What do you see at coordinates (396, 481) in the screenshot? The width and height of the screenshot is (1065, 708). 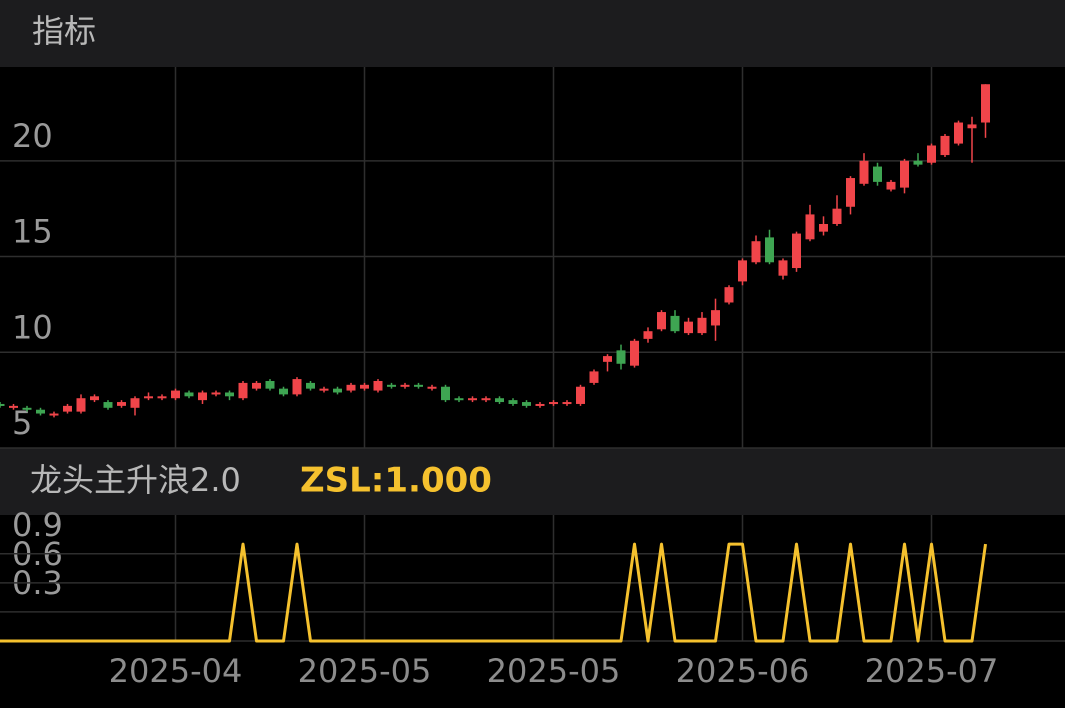 I see `indicator-readout: ZSL:1.000` at bounding box center [396, 481].